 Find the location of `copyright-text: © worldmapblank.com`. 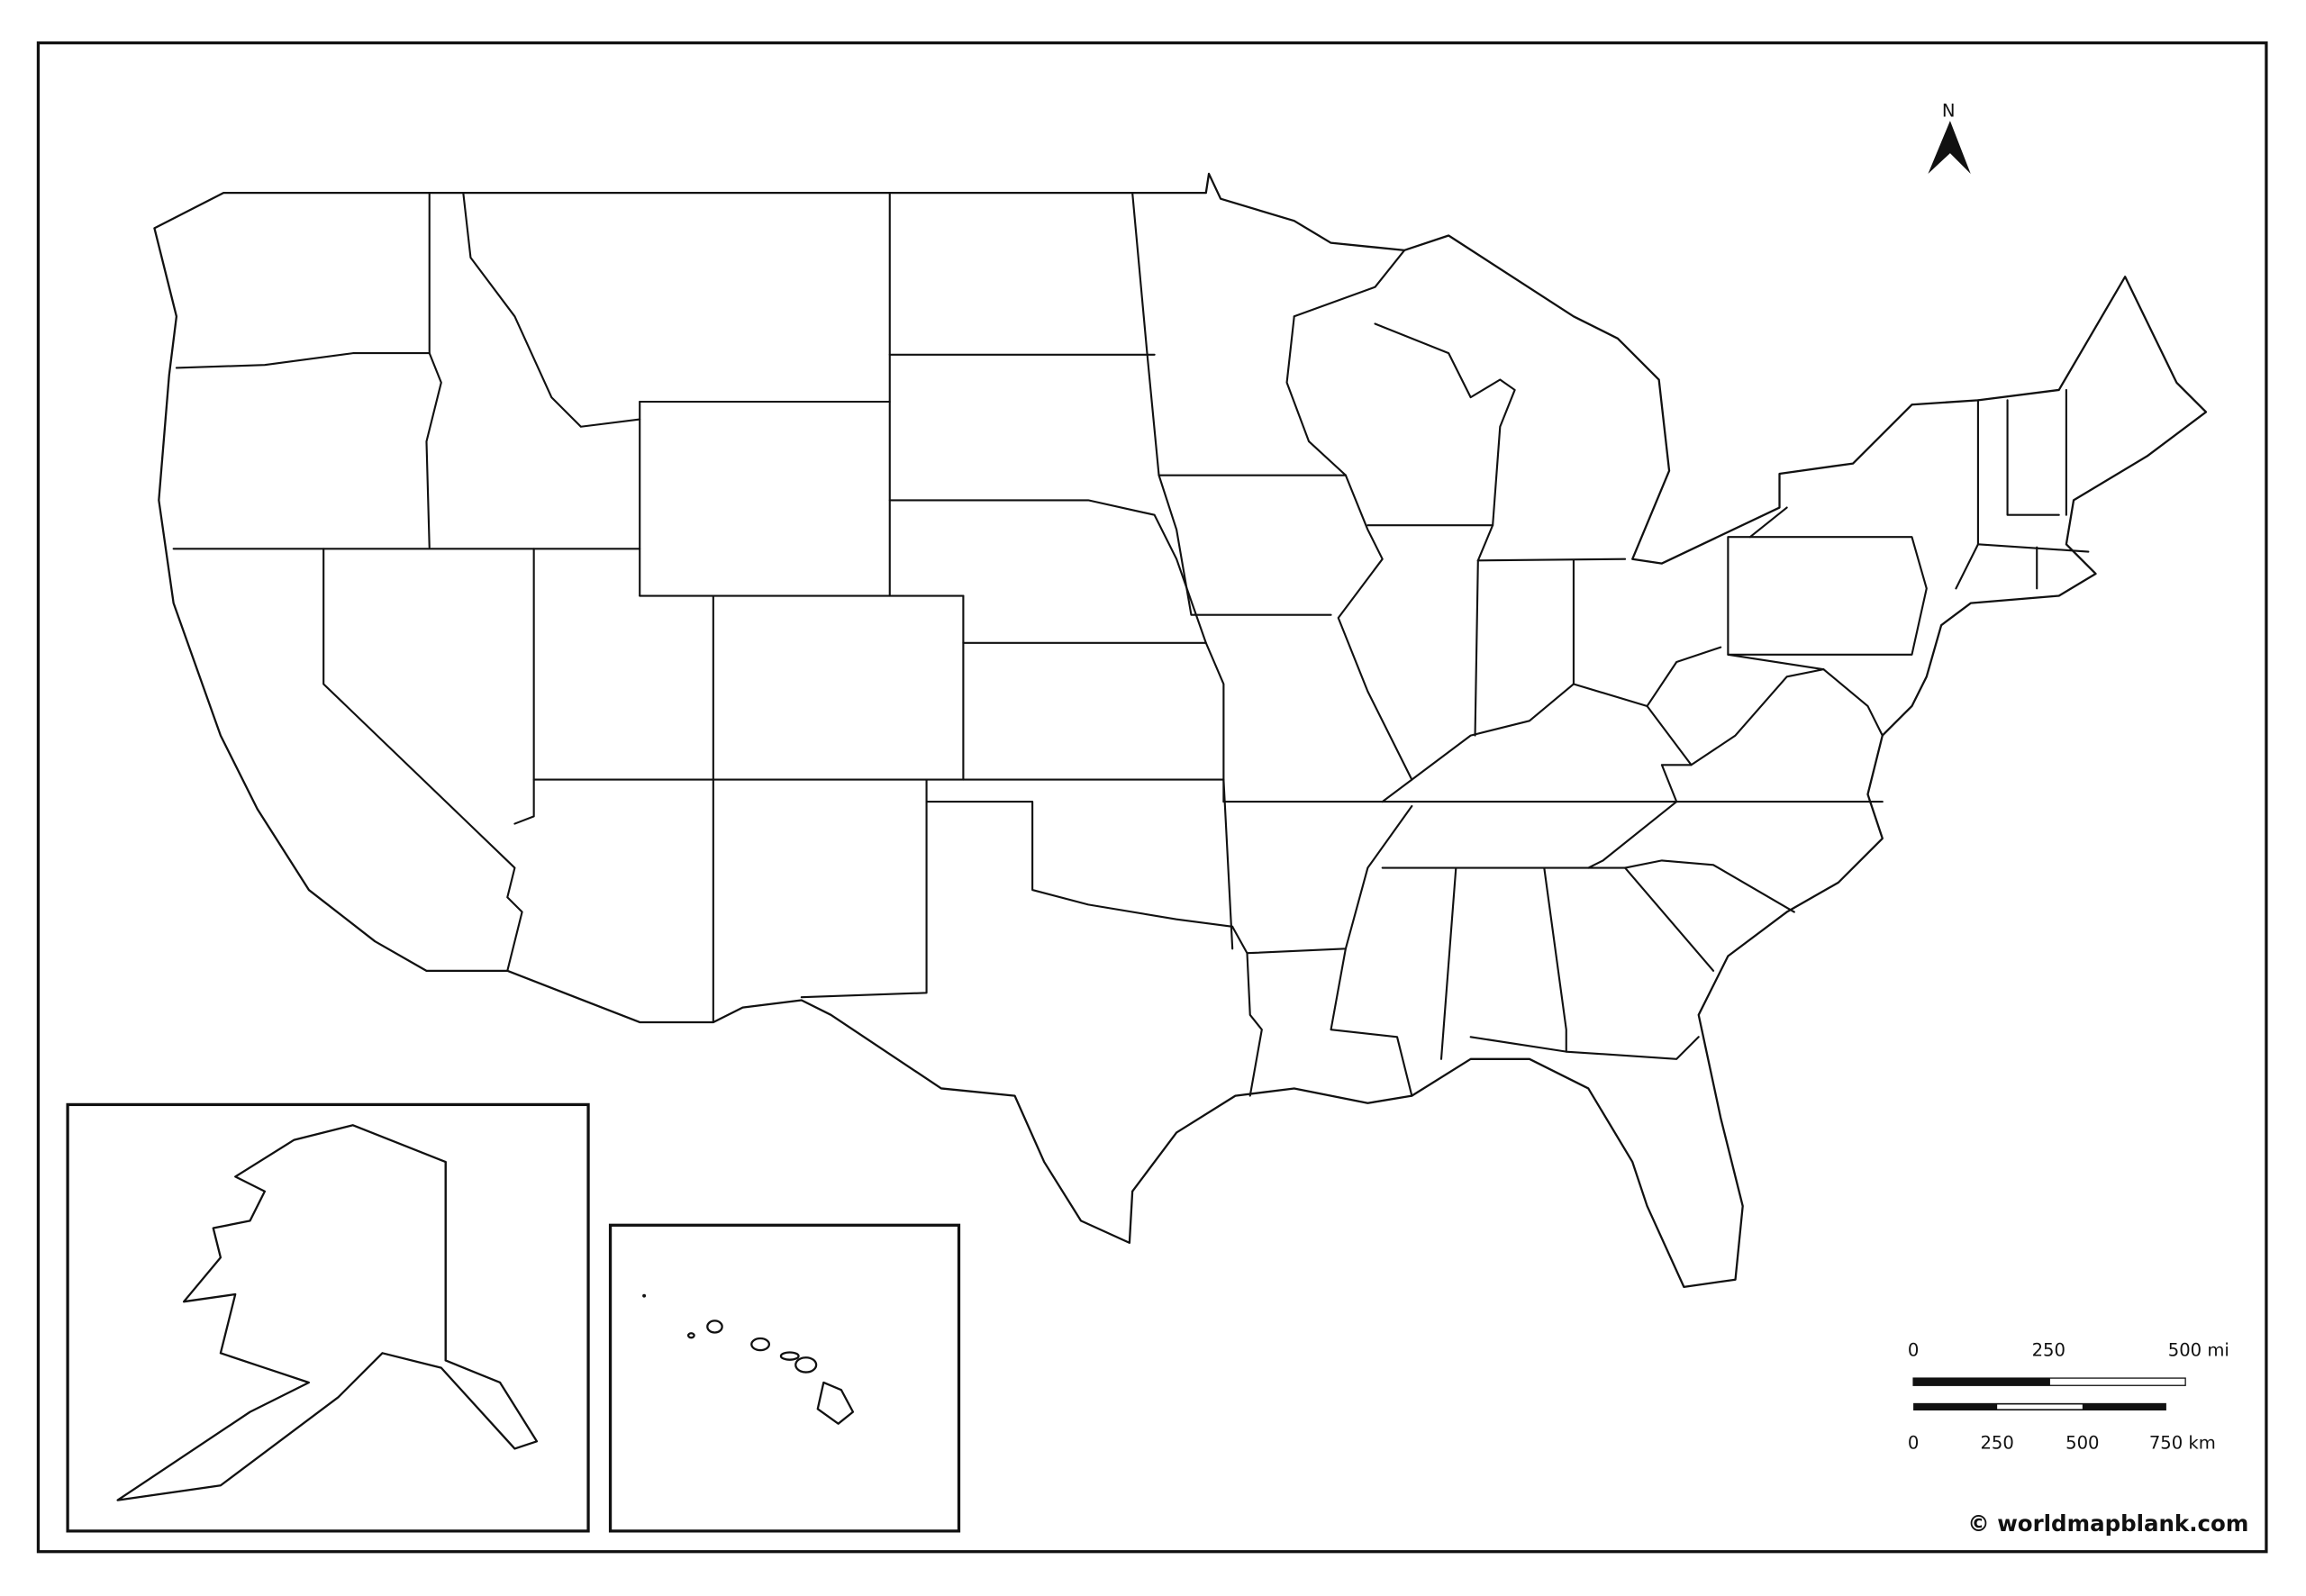

copyright-text: © worldmapblank.com is located at coordinates (2107, 1523).